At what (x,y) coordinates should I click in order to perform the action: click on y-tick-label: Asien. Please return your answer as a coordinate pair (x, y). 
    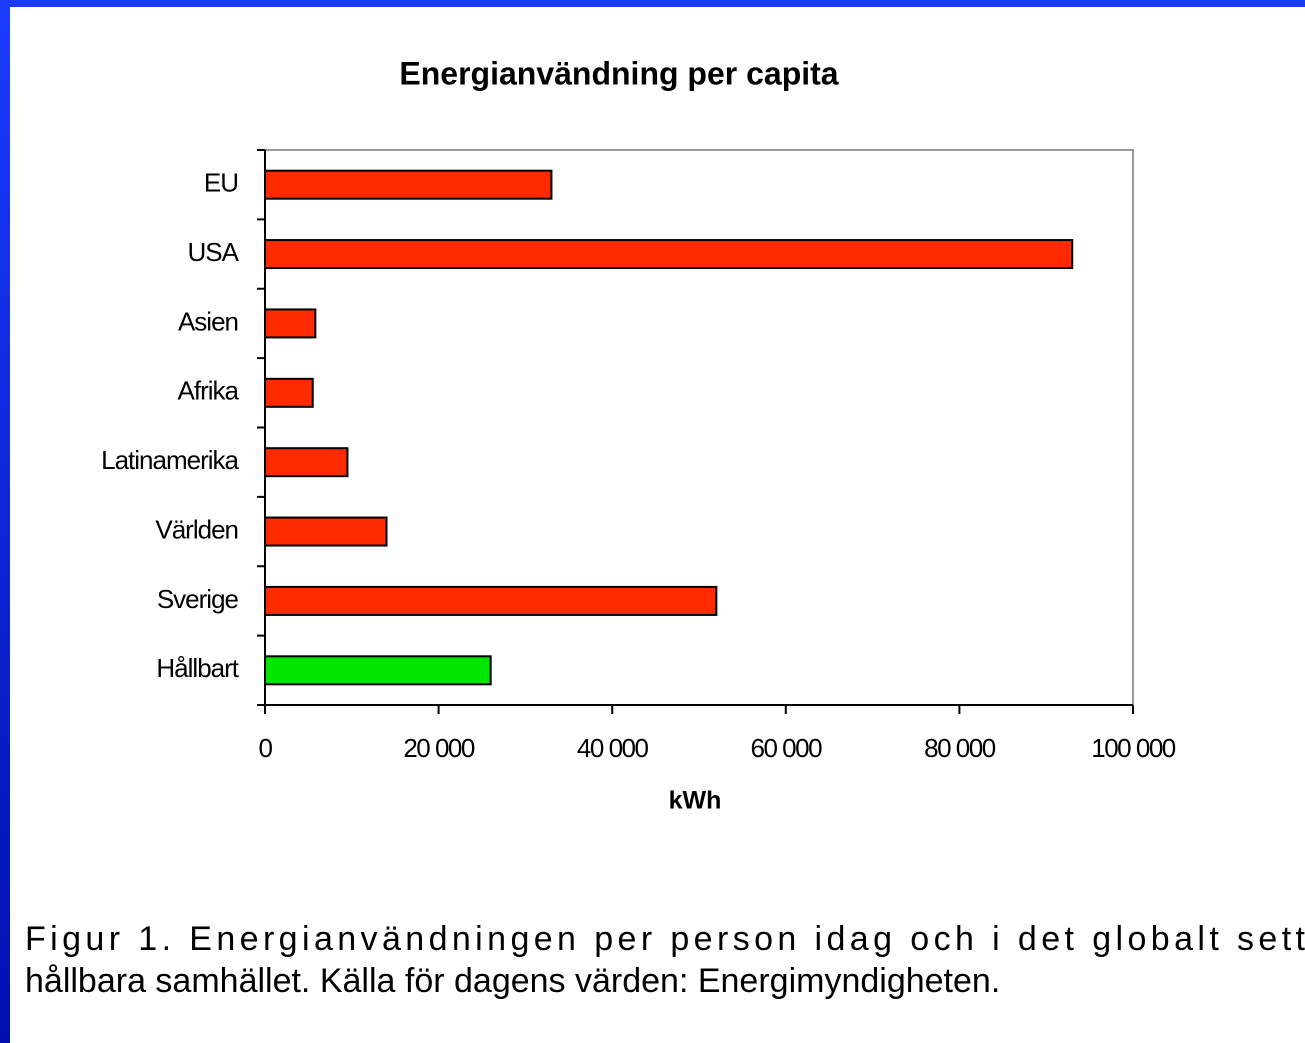
    Looking at the image, I should click on (208, 321).